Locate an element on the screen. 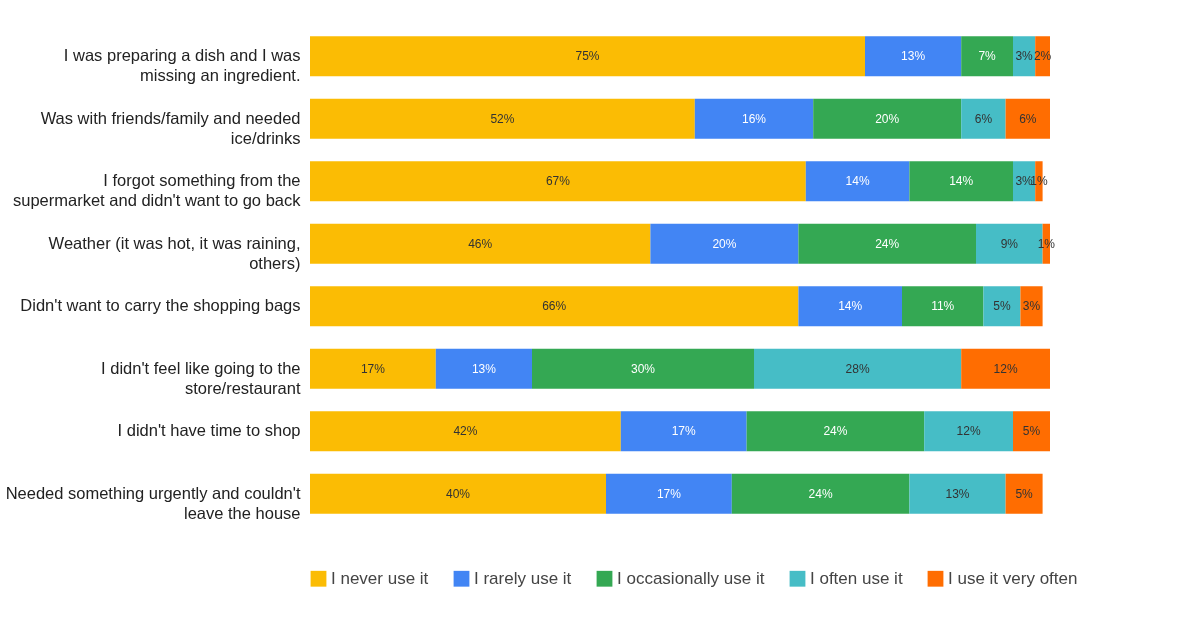  y-tick-label: I was preparing a dish and I was missing an ingredient. is located at coordinates (182, 65).